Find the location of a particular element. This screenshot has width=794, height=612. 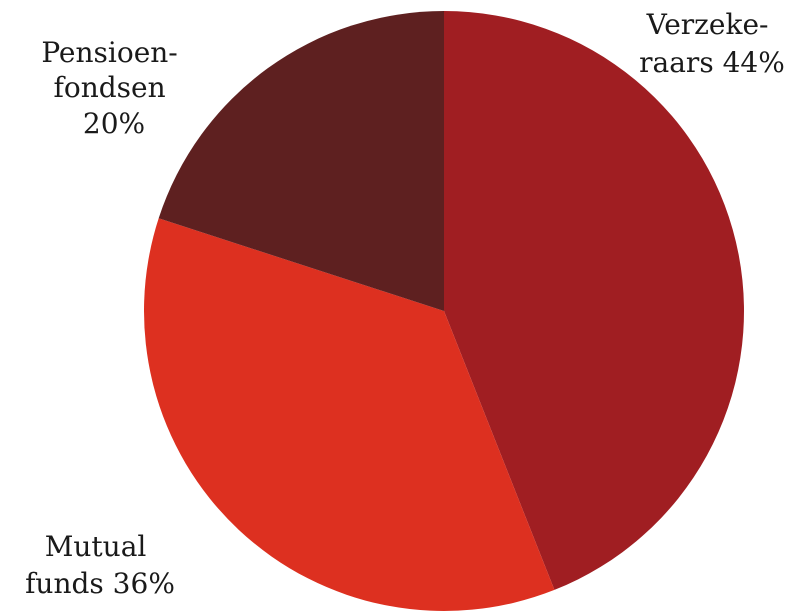

slice-label-verzekeraars: Verzeke- raars 44% is located at coordinates (712, 43).